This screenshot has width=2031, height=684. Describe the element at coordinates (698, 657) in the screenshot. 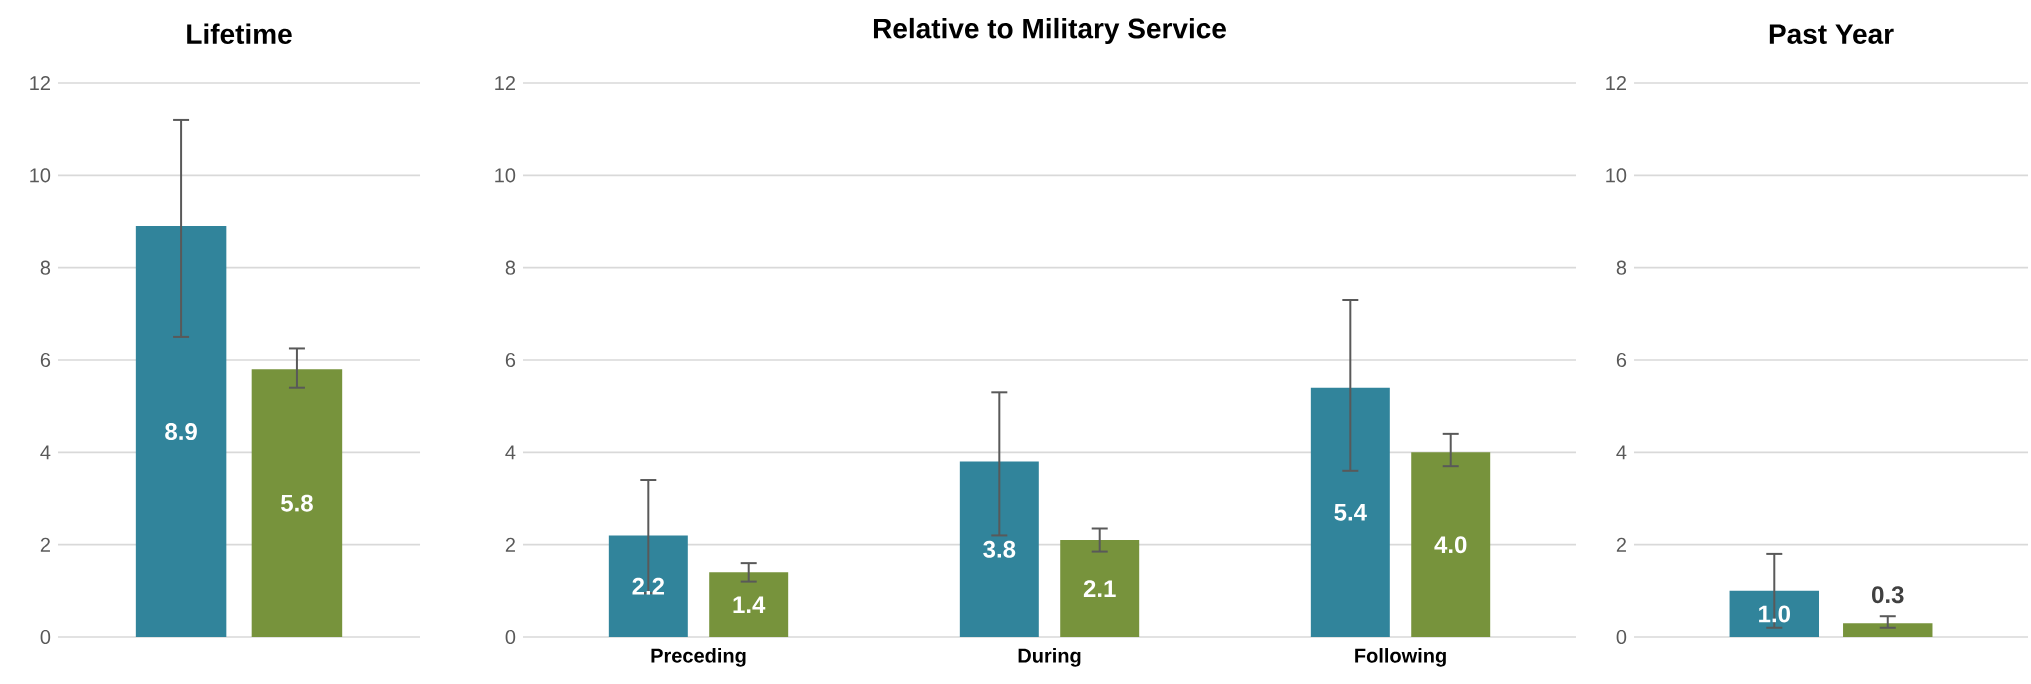

I see `x-tick-label: Preceding` at that location.